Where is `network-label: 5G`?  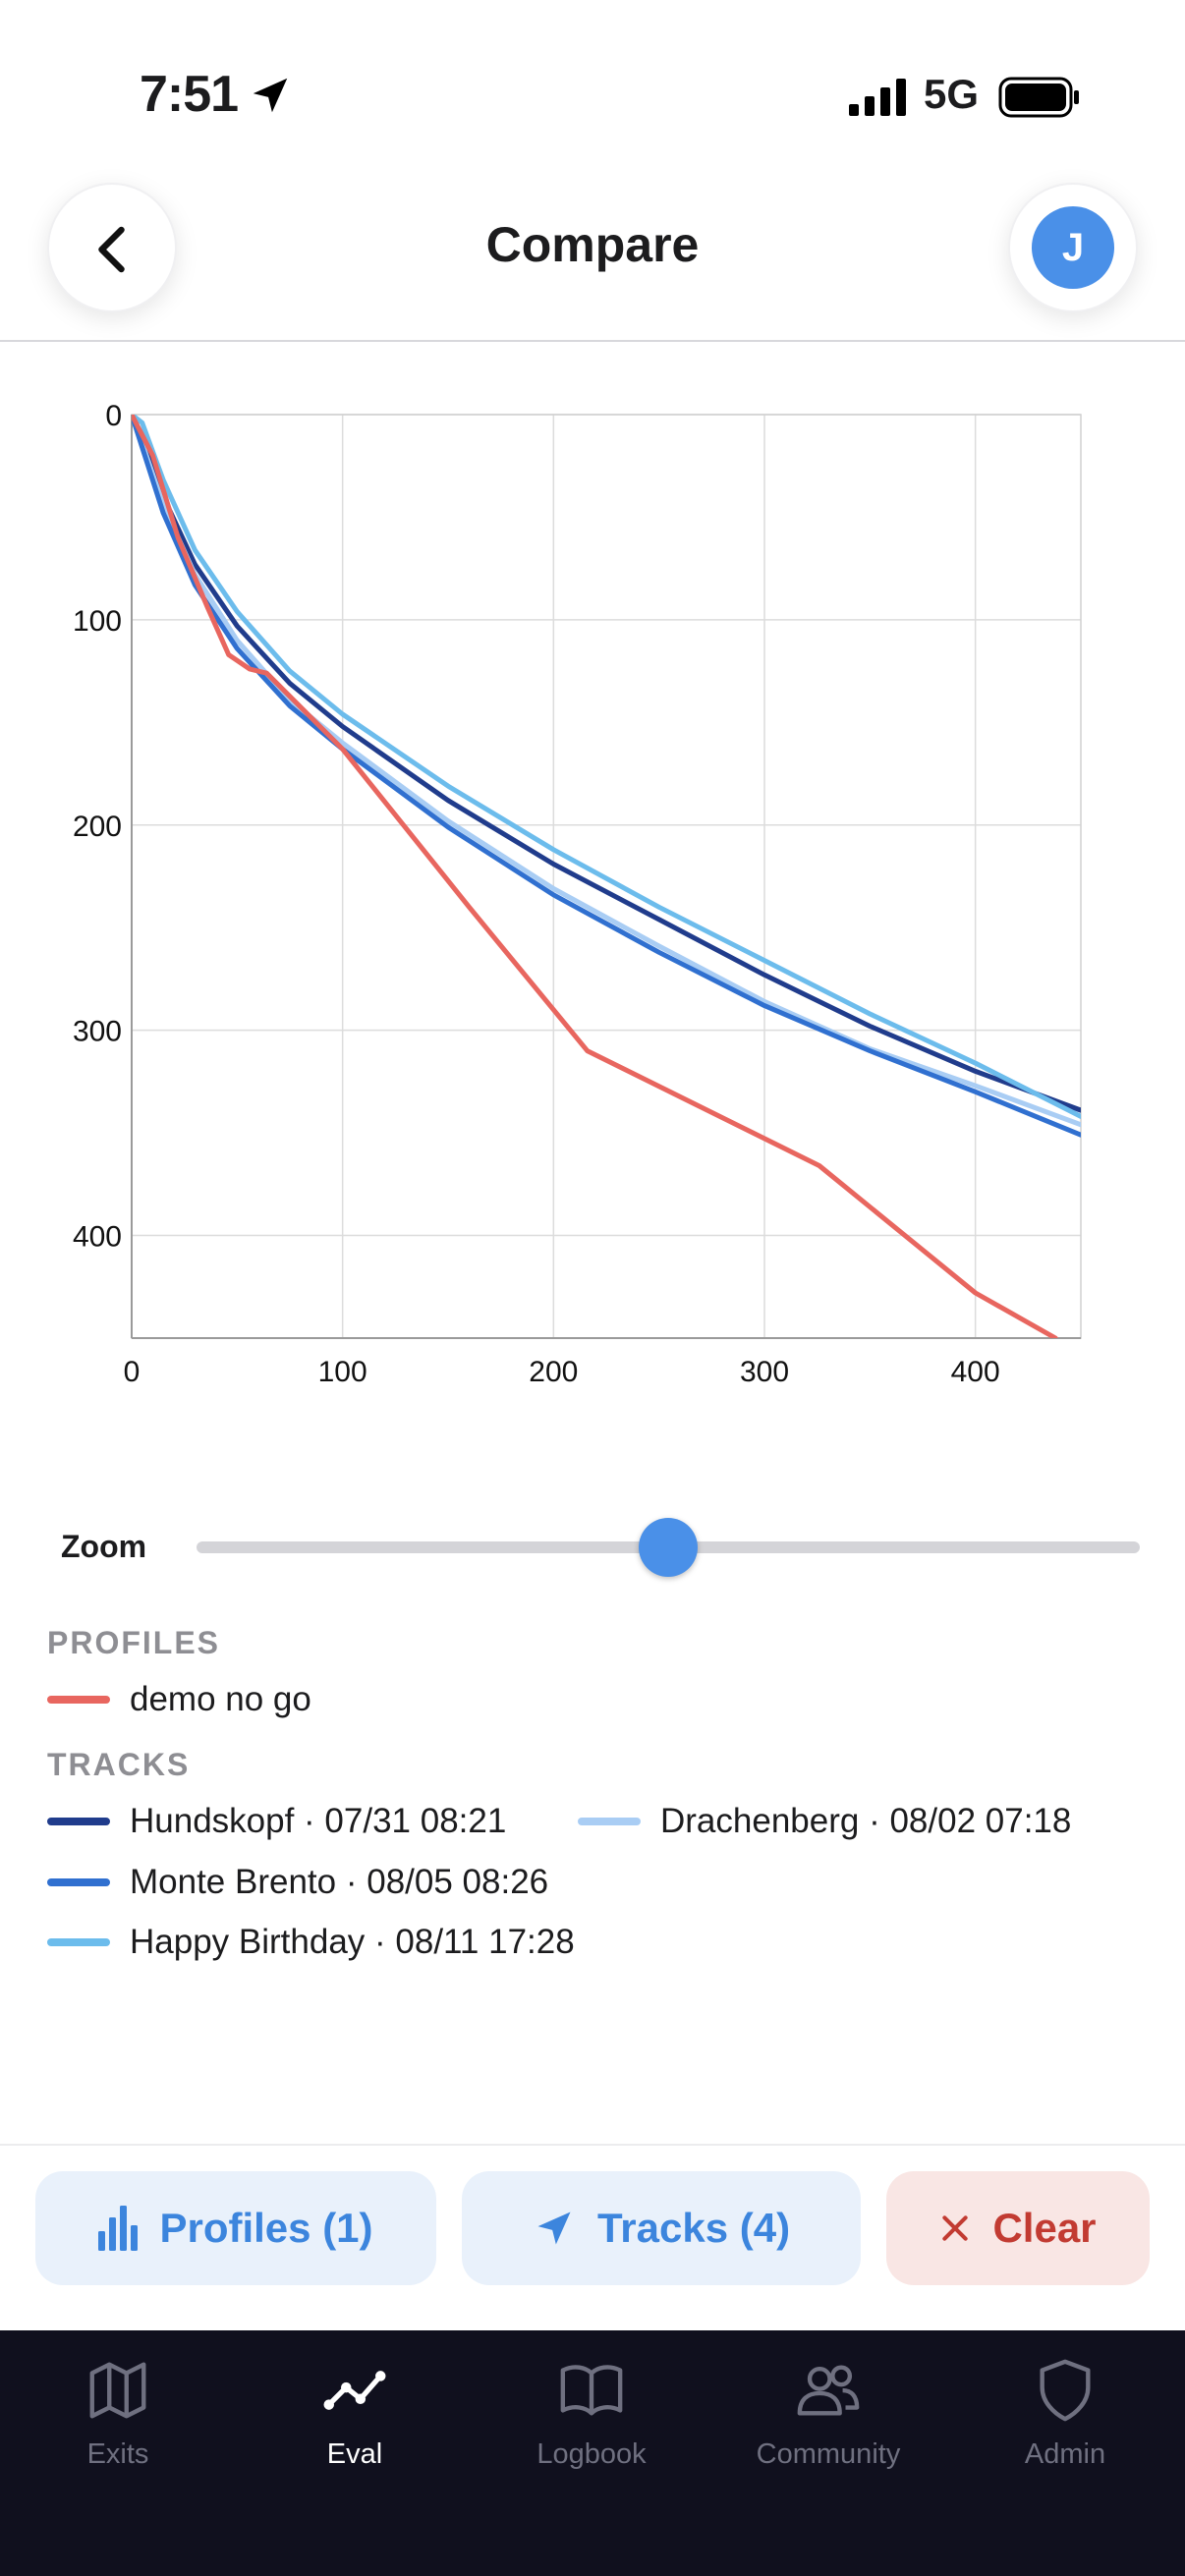 network-label: 5G is located at coordinates (952, 94).